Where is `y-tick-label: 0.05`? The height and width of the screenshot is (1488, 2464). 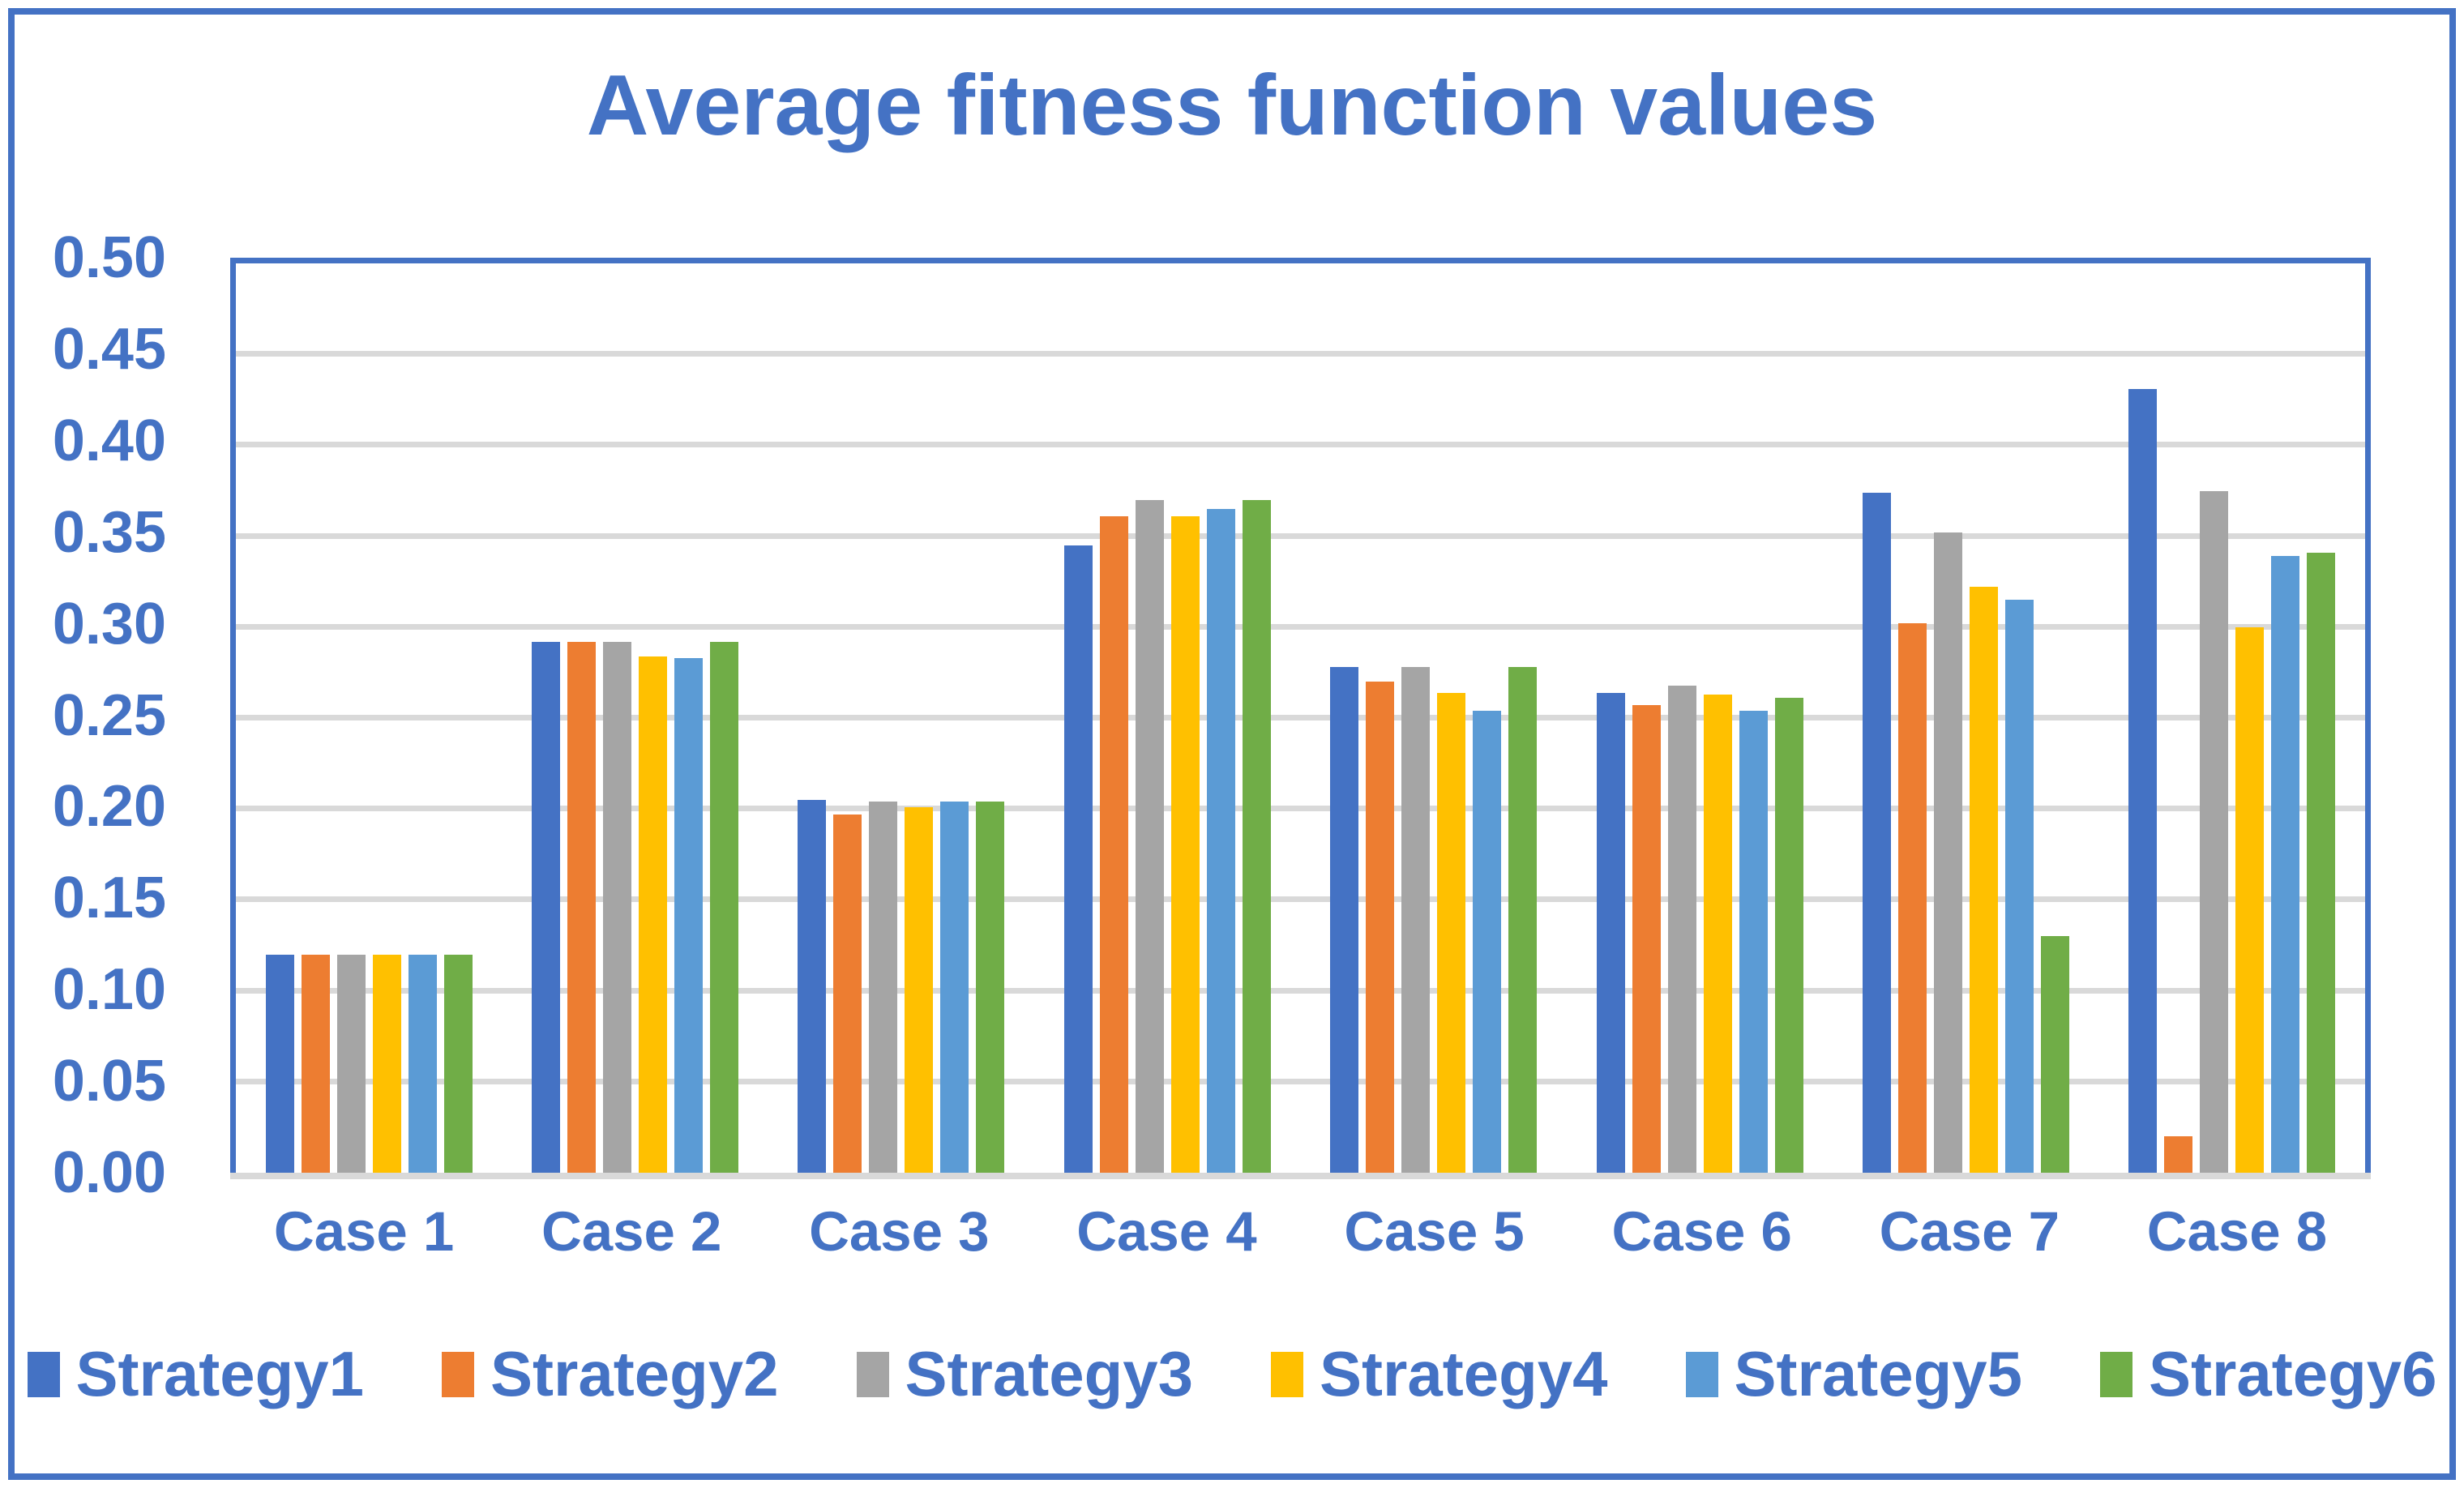 y-tick-label: 0.05 is located at coordinates (109, 1081).